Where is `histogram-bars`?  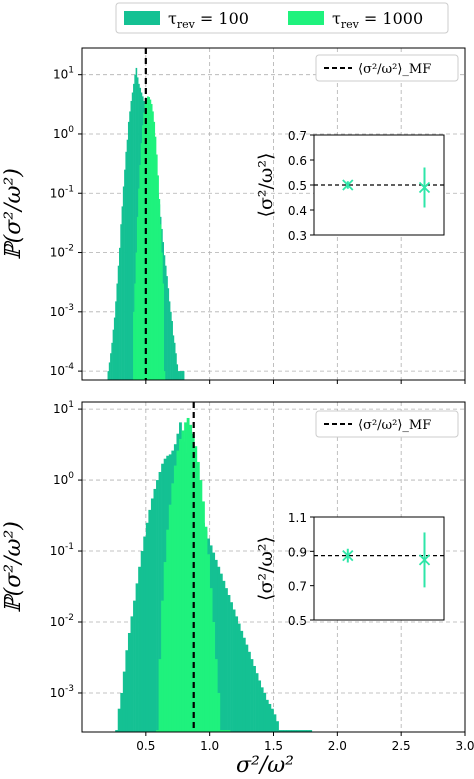
histogram-bars is located at coordinates (146, 223).